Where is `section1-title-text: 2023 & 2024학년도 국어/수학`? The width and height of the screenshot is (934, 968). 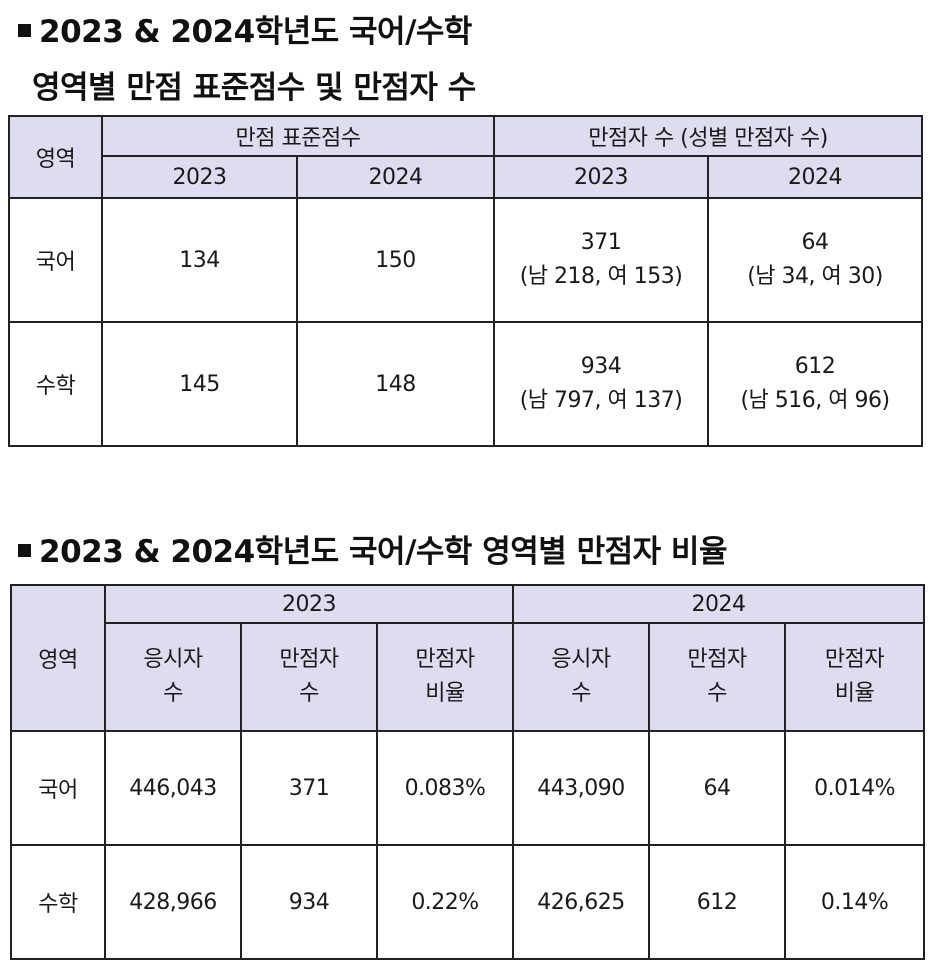
section1-title-text: 2023 & 2024학년도 국어/수학 is located at coordinates (255, 32).